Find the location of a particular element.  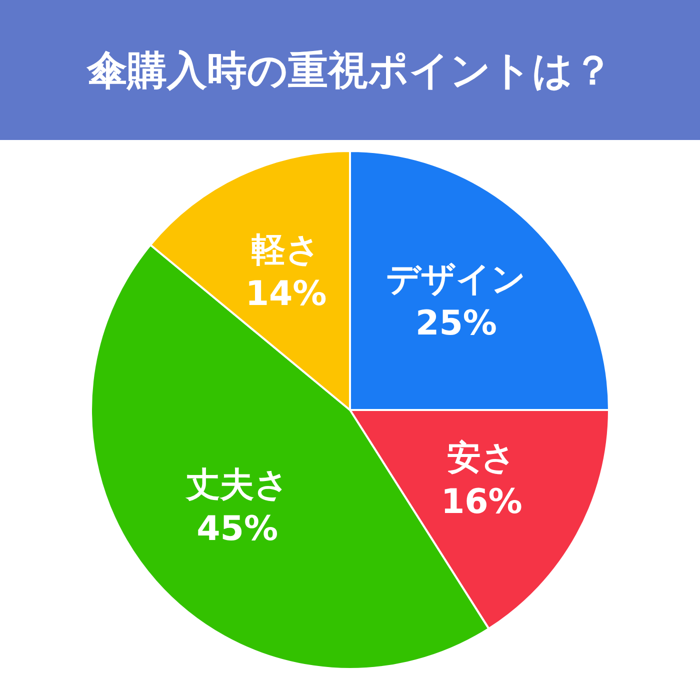

data-label: 16% is located at coordinates (481, 502).